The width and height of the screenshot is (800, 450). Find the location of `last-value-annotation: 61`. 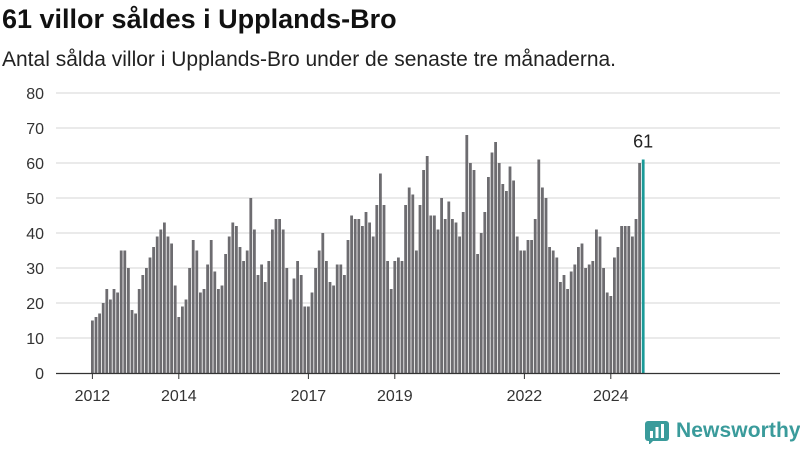

last-value-annotation: 61 is located at coordinates (643, 142).